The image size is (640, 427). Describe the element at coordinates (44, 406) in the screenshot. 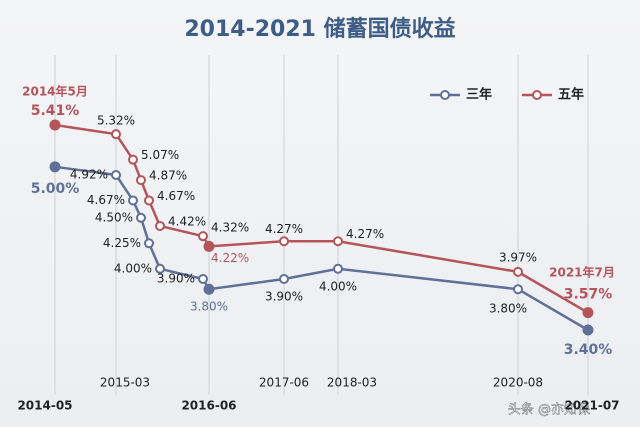

I see `x-tick-label: 2014-05` at that location.